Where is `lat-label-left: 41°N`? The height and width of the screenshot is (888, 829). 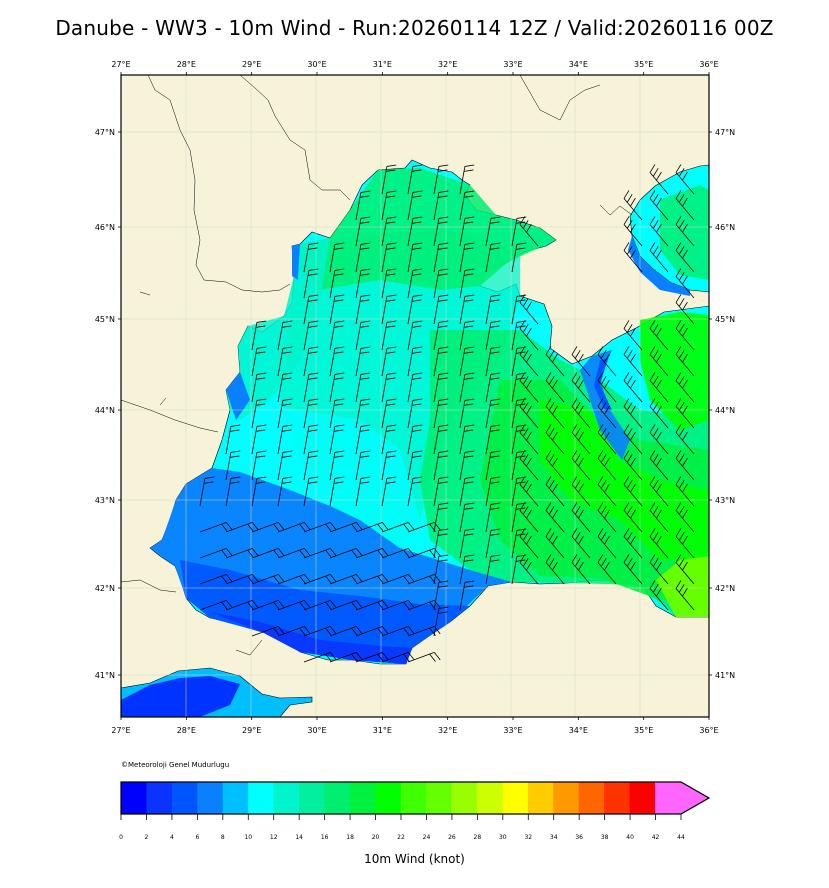
lat-label-left: 41°N is located at coordinates (105, 675).